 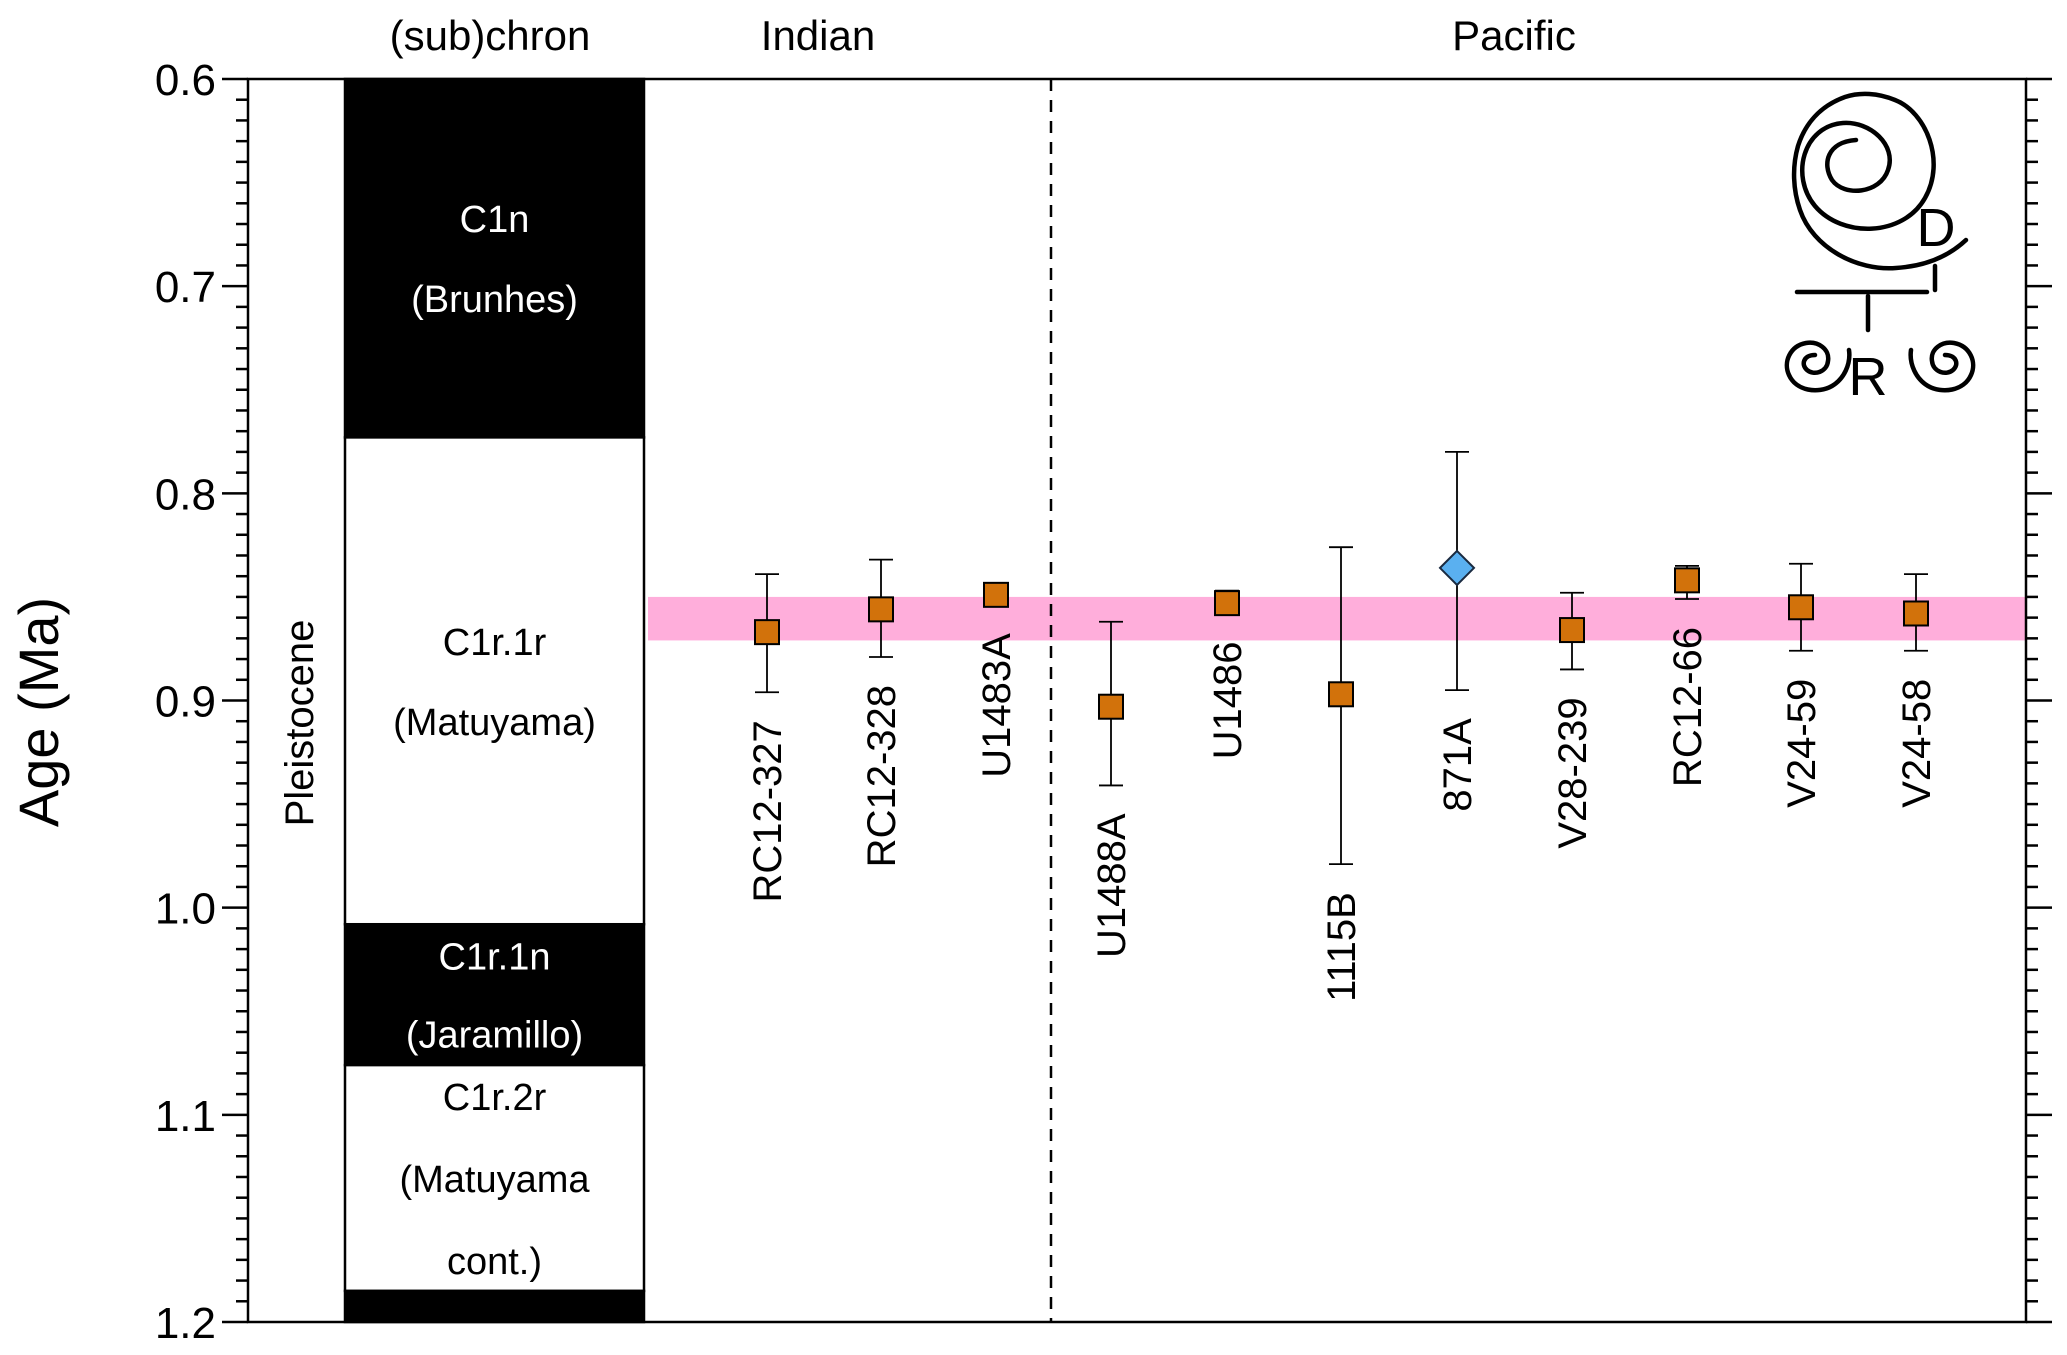 I want to click on tick-label-0: 0.6, so click(x=185, y=80).